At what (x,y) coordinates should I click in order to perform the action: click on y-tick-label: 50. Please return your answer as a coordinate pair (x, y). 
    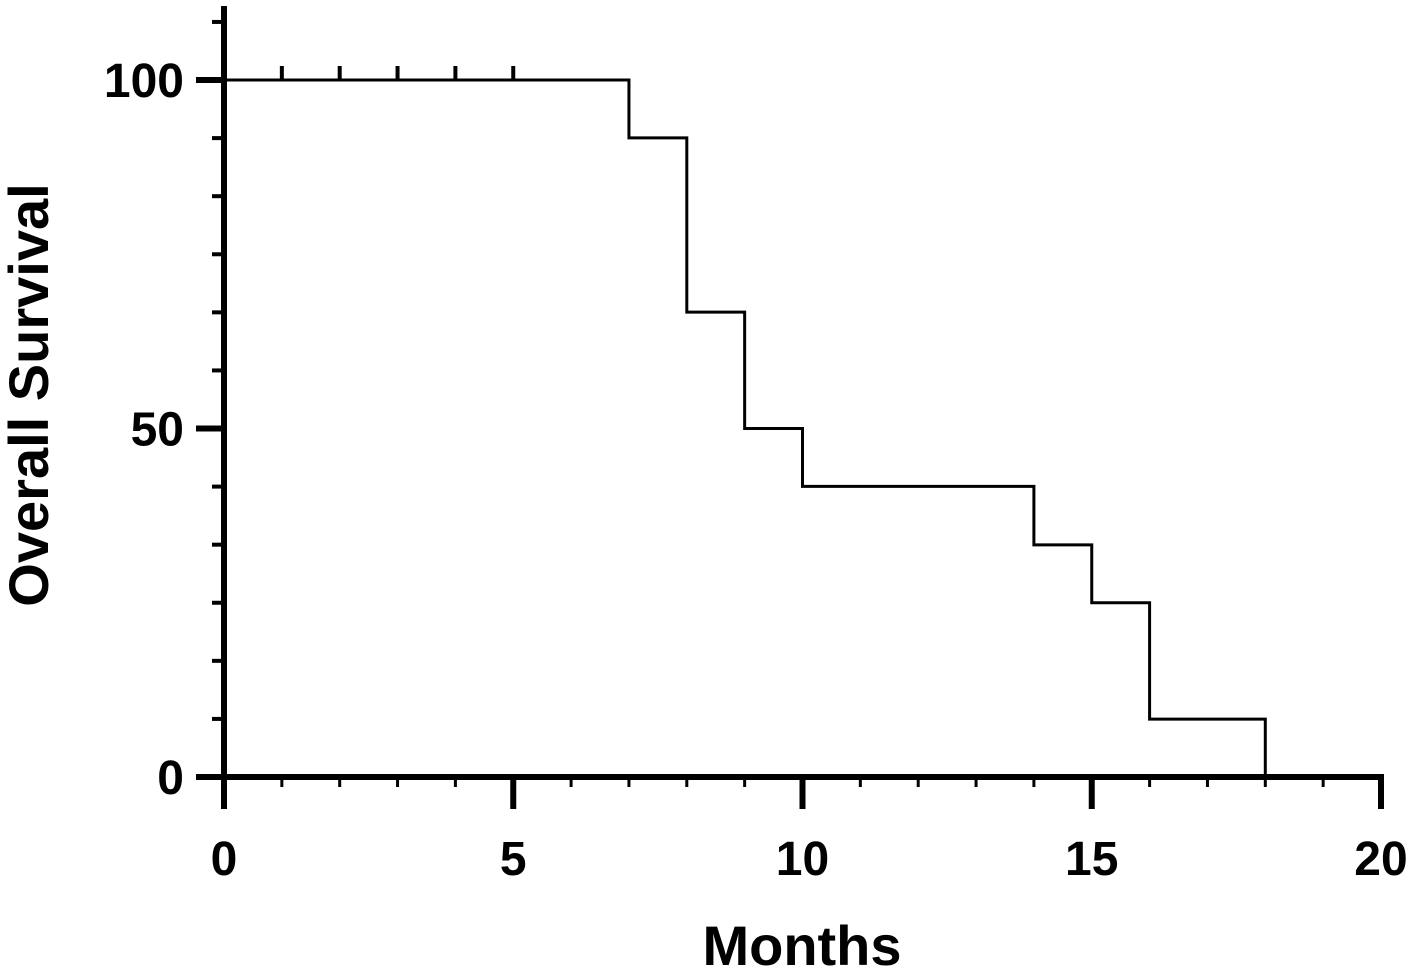
    Looking at the image, I should click on (157, 430).